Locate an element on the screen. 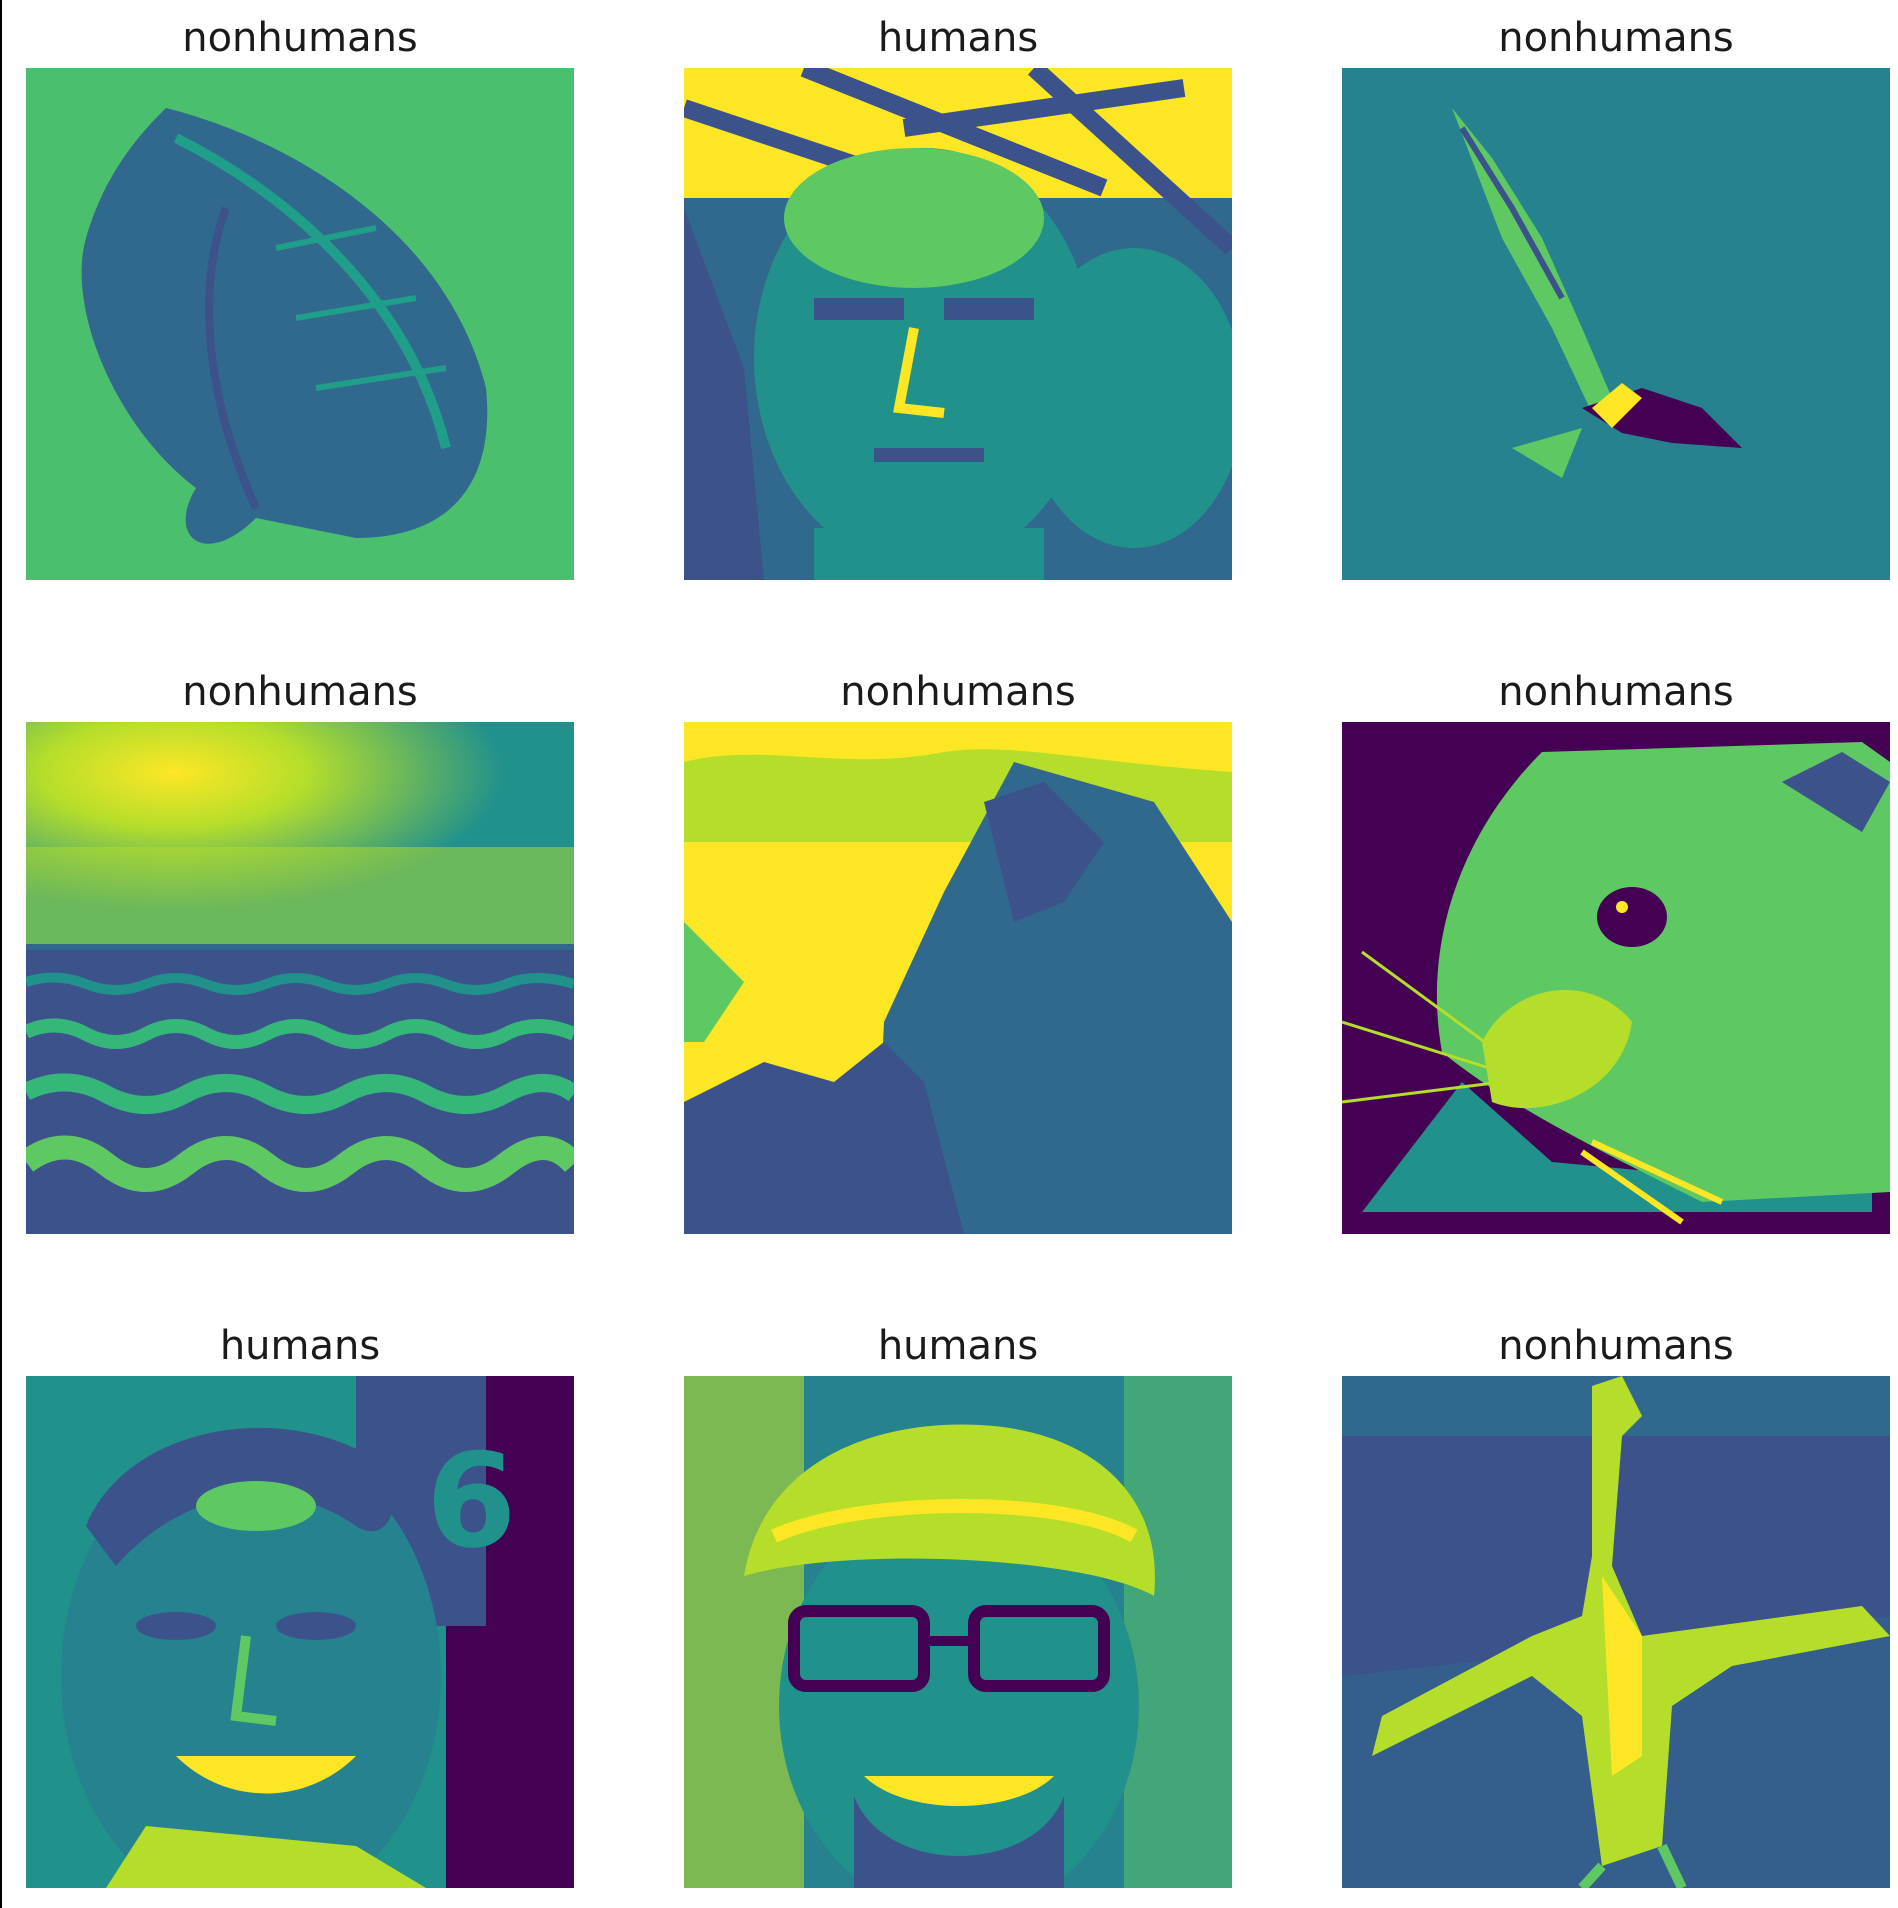 The image size is (1898, 1908). image-crop-field is located at coordinates (300, 978).